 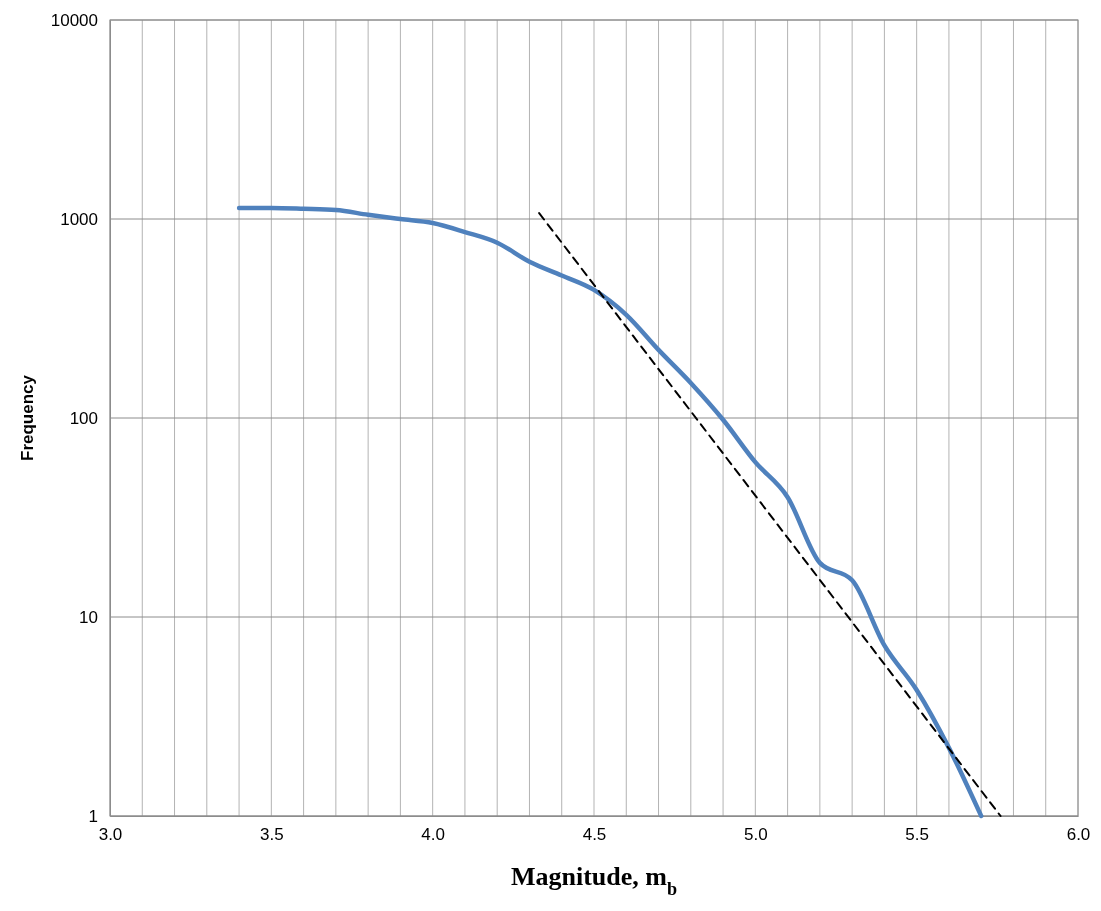 What do you see at coordinates (110, 835) in the screenshot?
I see `x-tick-label: 3.0` at bounding box center [110, 835].